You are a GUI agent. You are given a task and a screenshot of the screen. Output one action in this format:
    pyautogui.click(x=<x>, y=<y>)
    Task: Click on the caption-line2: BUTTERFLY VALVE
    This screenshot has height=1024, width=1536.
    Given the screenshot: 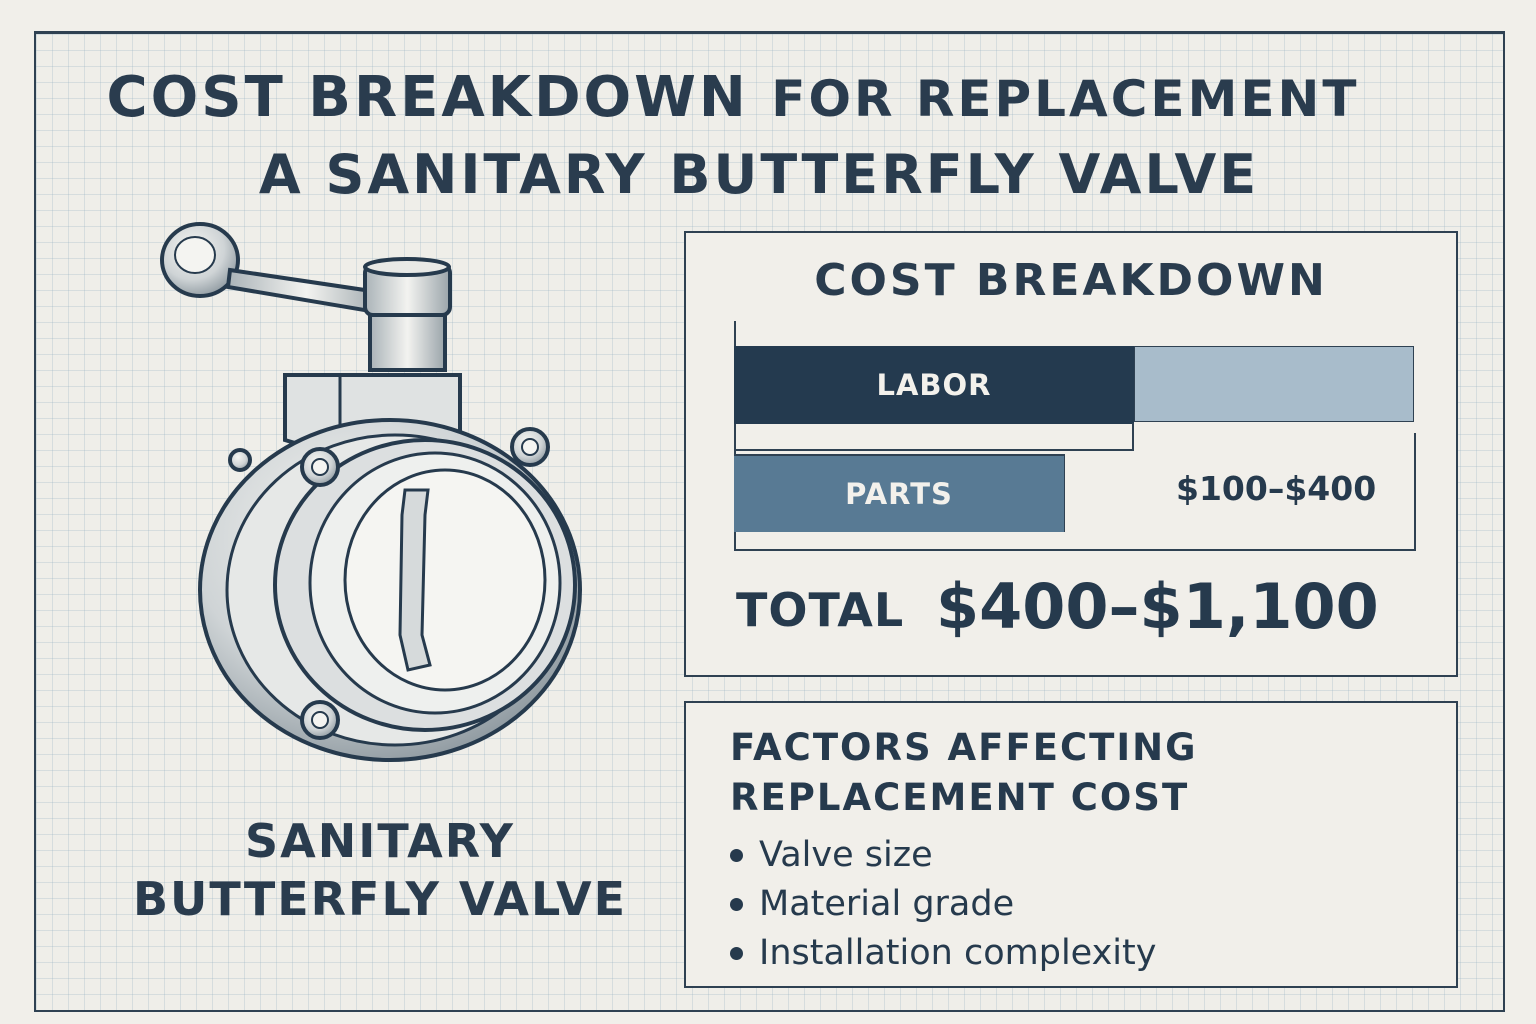 What is the action you would take?
    pyautogui.click(x=380, y=899)
    